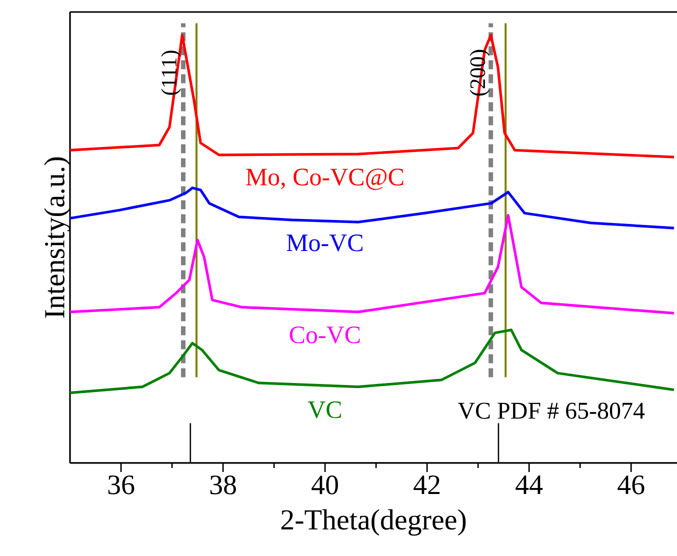 This screenshot has width=677, height=556. I want to click on annotation: (111), so click(171, 72).